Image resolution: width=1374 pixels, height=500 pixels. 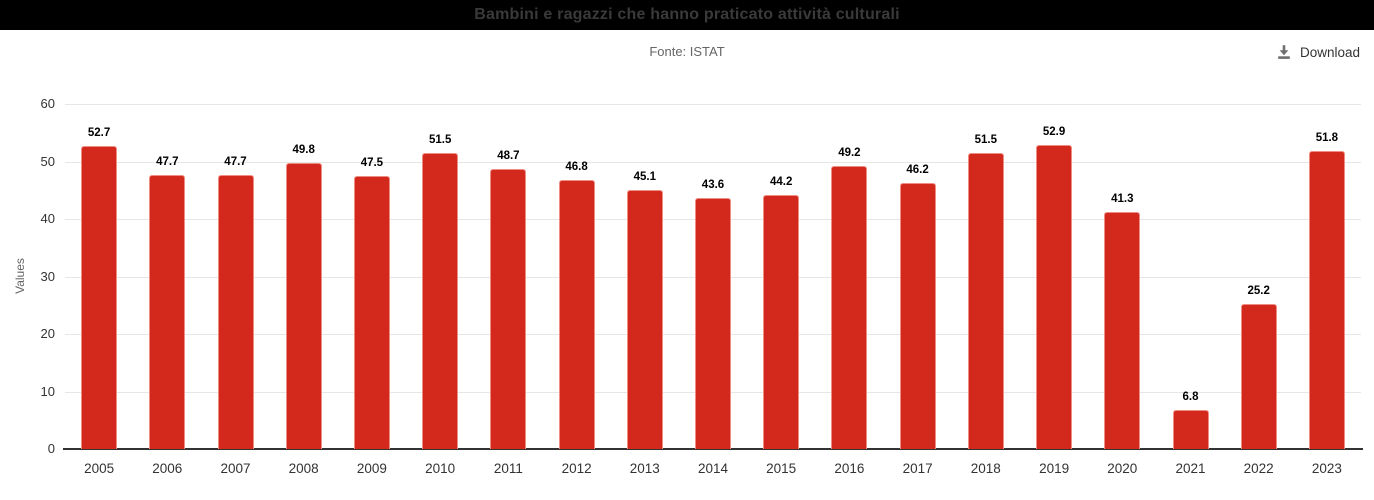 What do you see at coordinates (849, 468) in the screenshot?
I see `x-tick-label: 2016` at bounding box center [849, 468].